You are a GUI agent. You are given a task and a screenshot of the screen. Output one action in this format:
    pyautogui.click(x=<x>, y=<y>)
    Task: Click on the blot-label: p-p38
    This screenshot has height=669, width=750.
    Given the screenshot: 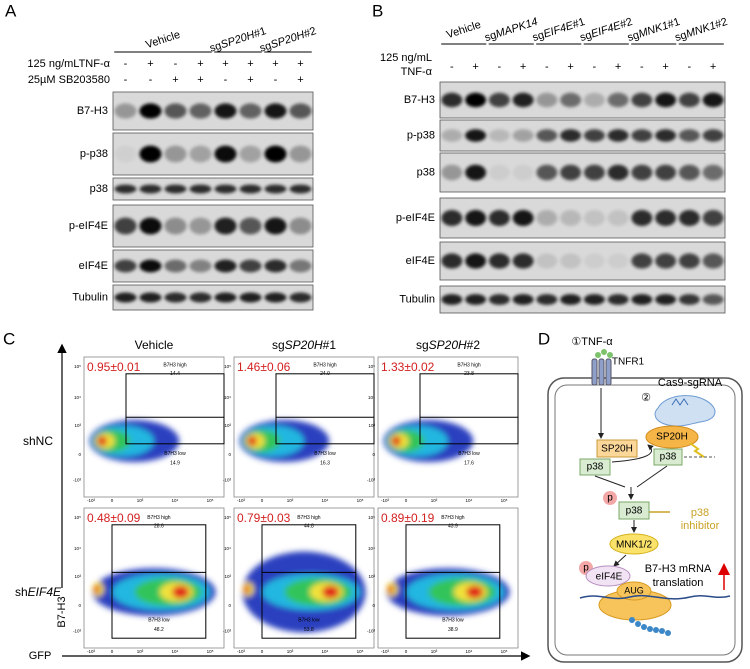 What is the action you would take?
    pyautogui.click(x=94, y=154)
    